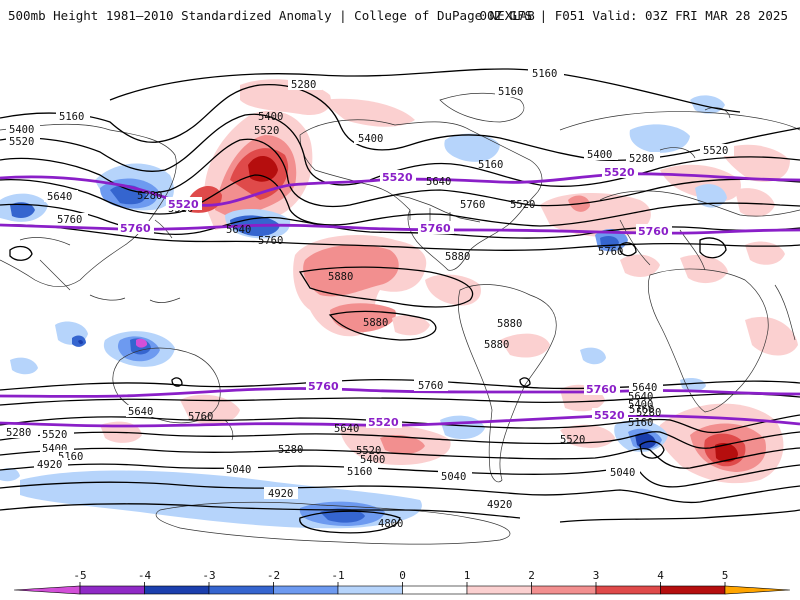 The width and height of the screenshot is (800, 600). I want to click on colorbar-tick-label: 0, so click(402, 575).